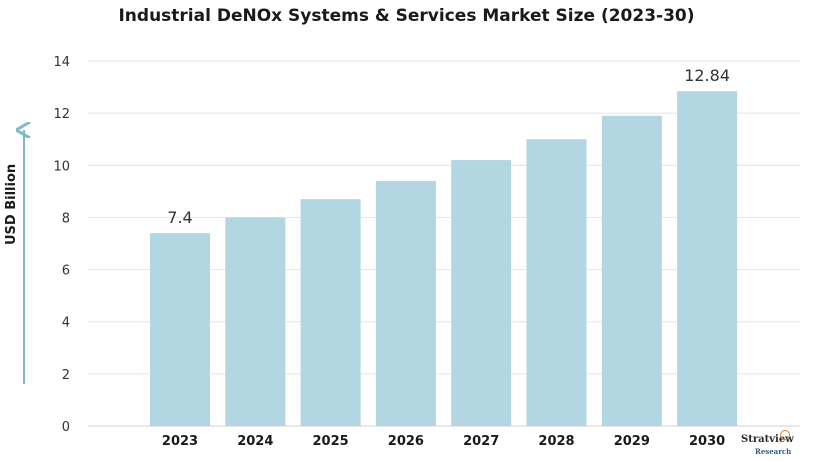  I want to click on x-tick-label: 2030, so click(707, 441).